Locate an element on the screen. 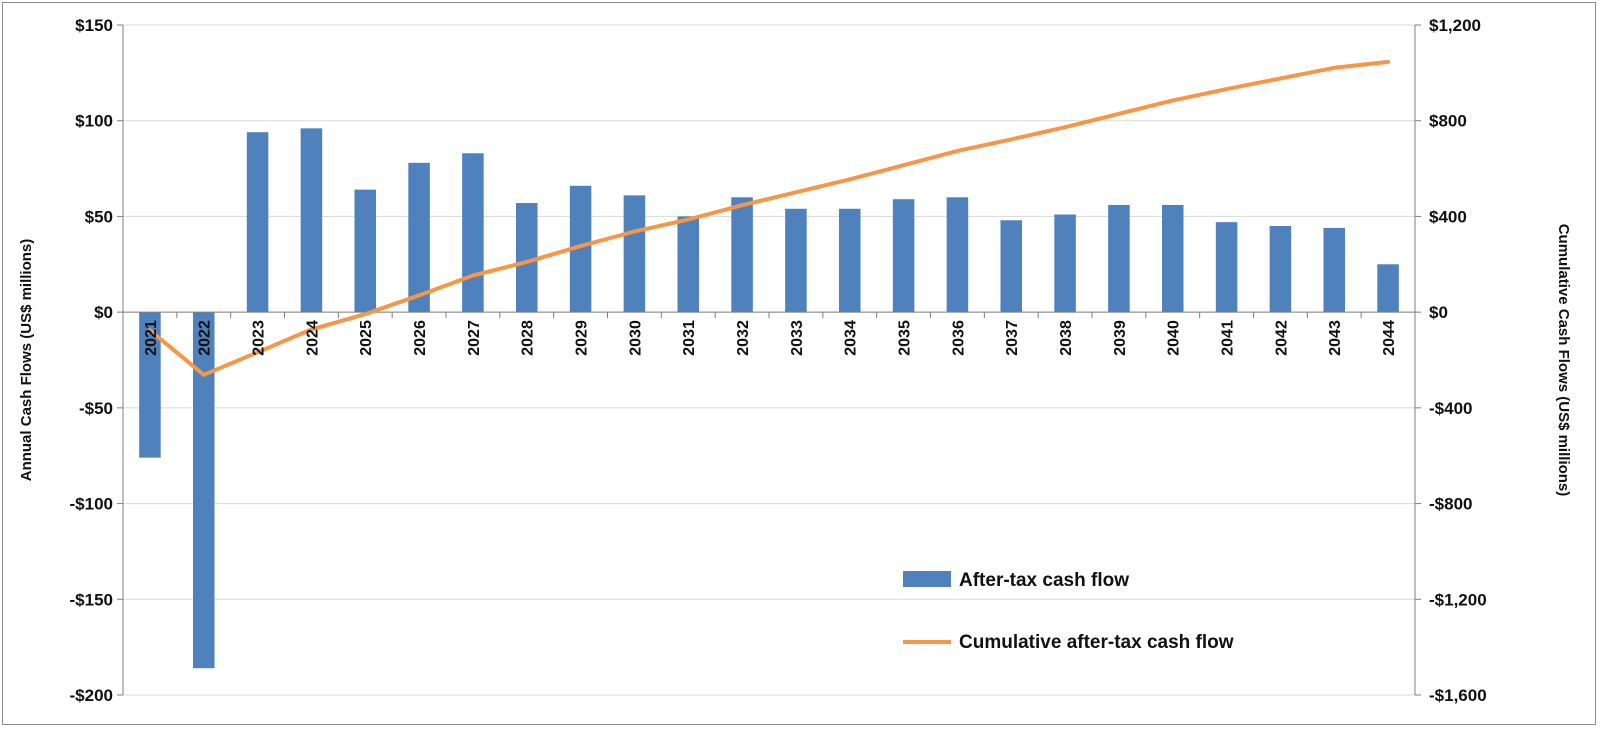 Image resolution: width=1600 pixels, height=729 pixels. right-tick-label: -$1,600 is located at coordinates (1458, 695).